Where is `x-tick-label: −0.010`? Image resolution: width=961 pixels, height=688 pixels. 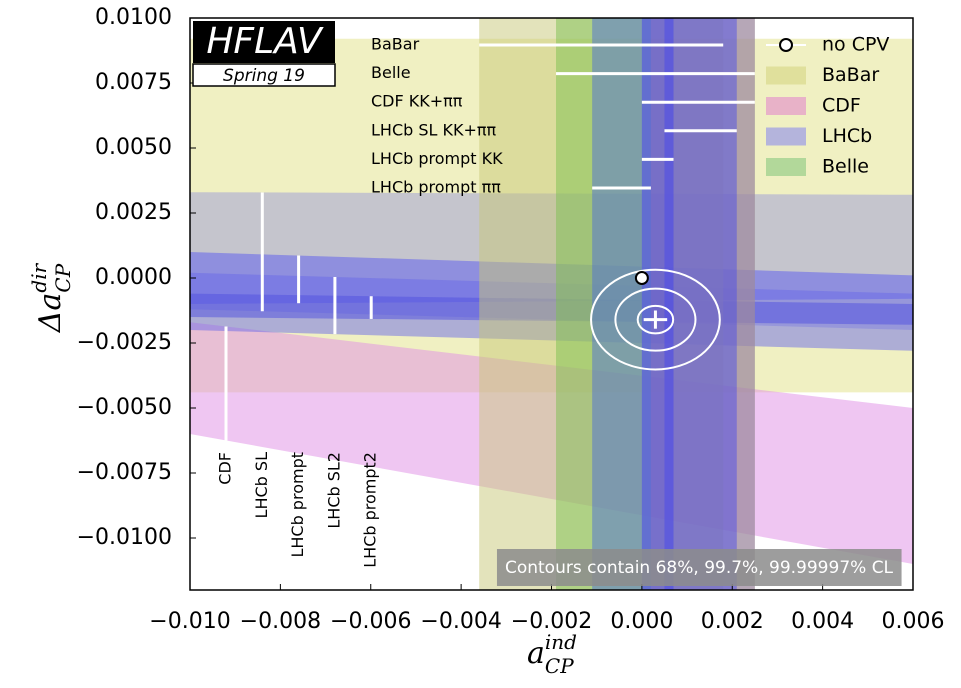 x-tick-label: −0.010 is located at coordinates (189, 621).